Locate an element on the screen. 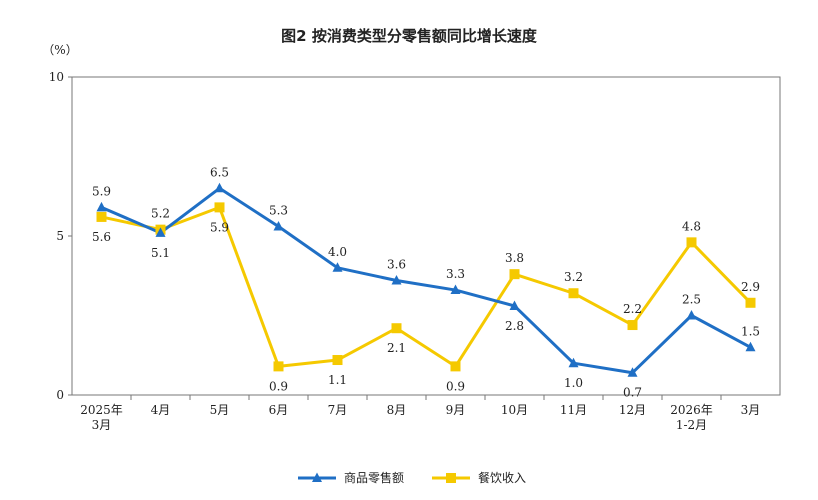 This screenshot has width=818, height=500. chart-title: 图2 按消费类型分零售额同比增长速度 is located at coordinates (409, 36).